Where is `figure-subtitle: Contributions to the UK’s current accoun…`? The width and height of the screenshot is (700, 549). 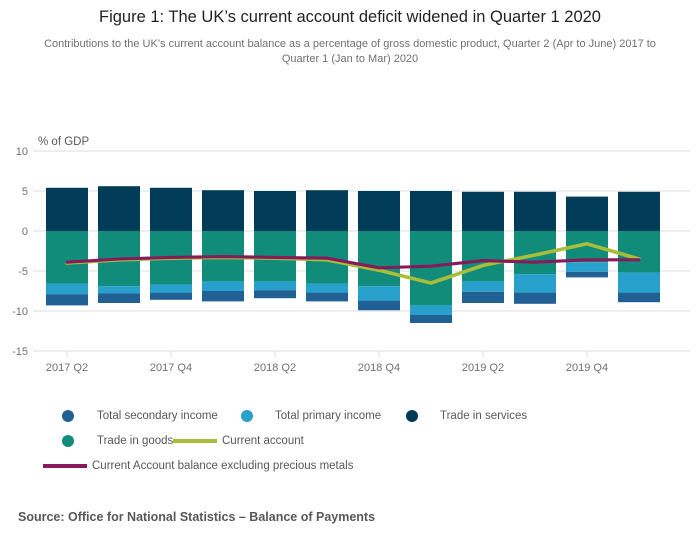
figure-subtitle: Contributions to the UK’s current accoun… is located at coordinates (350, 51).